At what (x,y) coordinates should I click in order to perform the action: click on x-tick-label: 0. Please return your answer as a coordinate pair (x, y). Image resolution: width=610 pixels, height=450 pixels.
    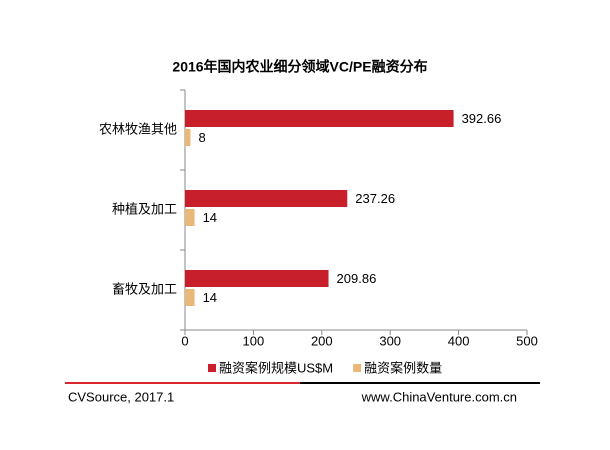
    Looking at the image, I should click on (184, 340).